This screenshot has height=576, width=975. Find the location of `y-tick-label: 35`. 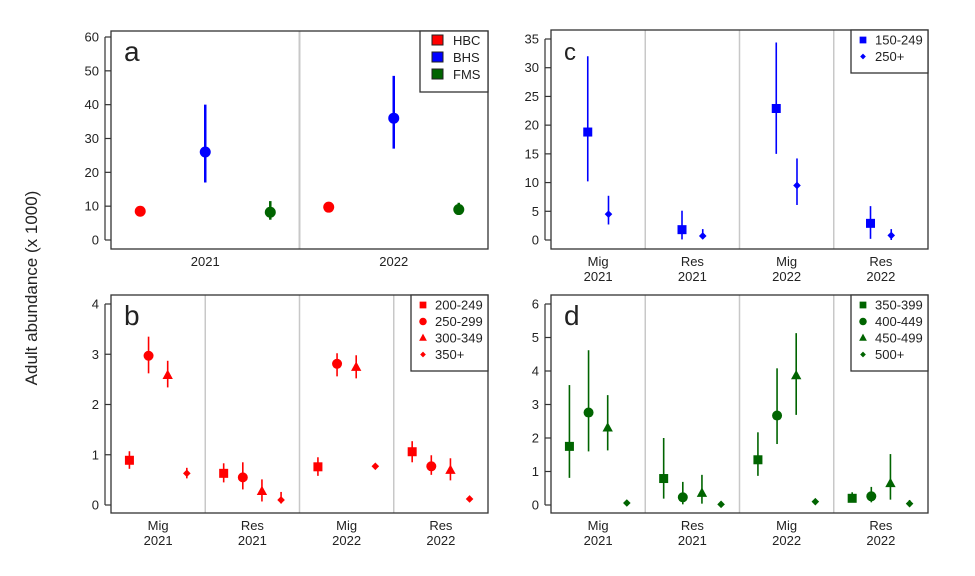

y-tick-label: 35 is located at coordinates (532, 39).